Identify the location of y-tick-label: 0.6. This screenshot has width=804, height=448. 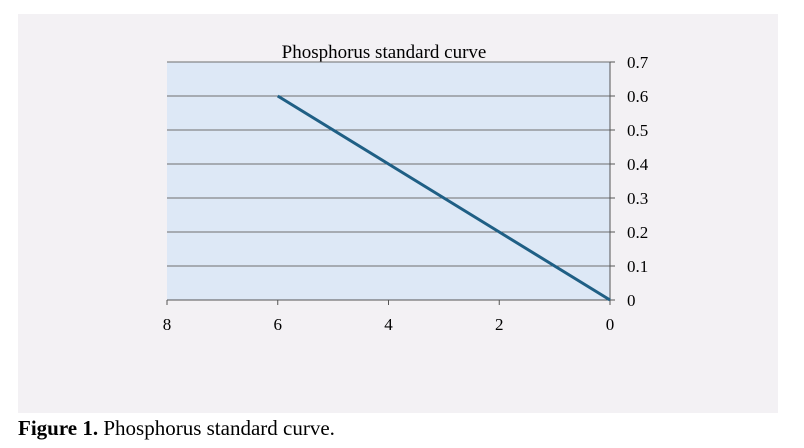
(637, 96).